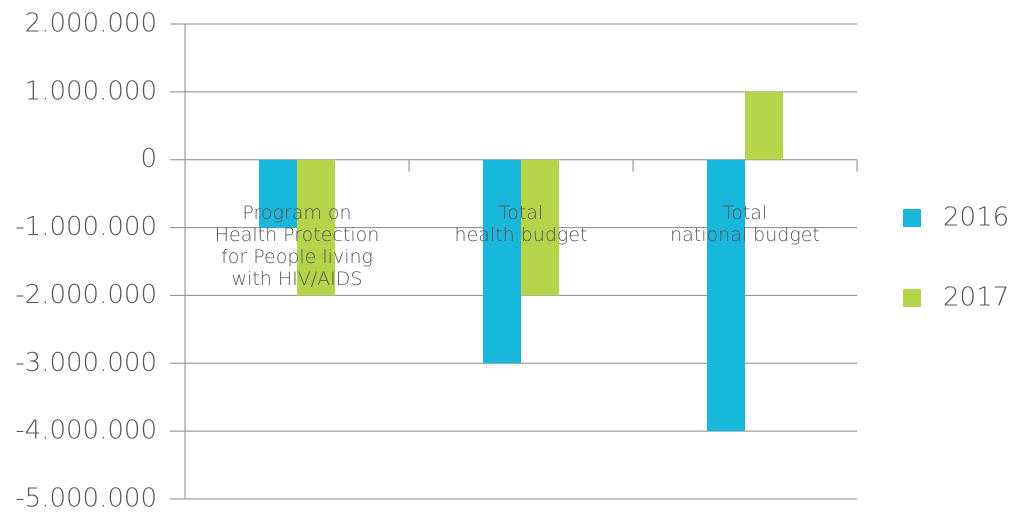 The image size is (1016, 516). Describe the element at coordinates (86, 431) in the screenshot. I see `y-tick-label: -4.000.000` at that location.